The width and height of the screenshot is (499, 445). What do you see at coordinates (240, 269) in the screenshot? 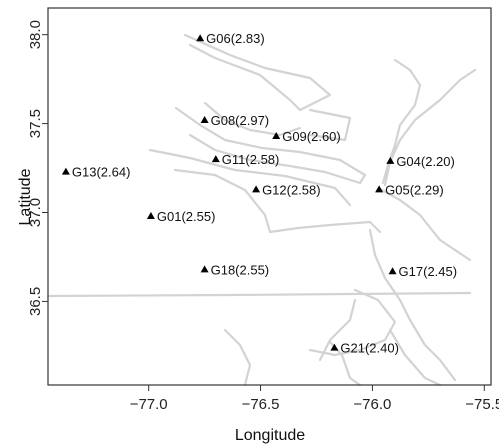
I see `station-label: G18(2.55)` at bounding box center [240, 269].